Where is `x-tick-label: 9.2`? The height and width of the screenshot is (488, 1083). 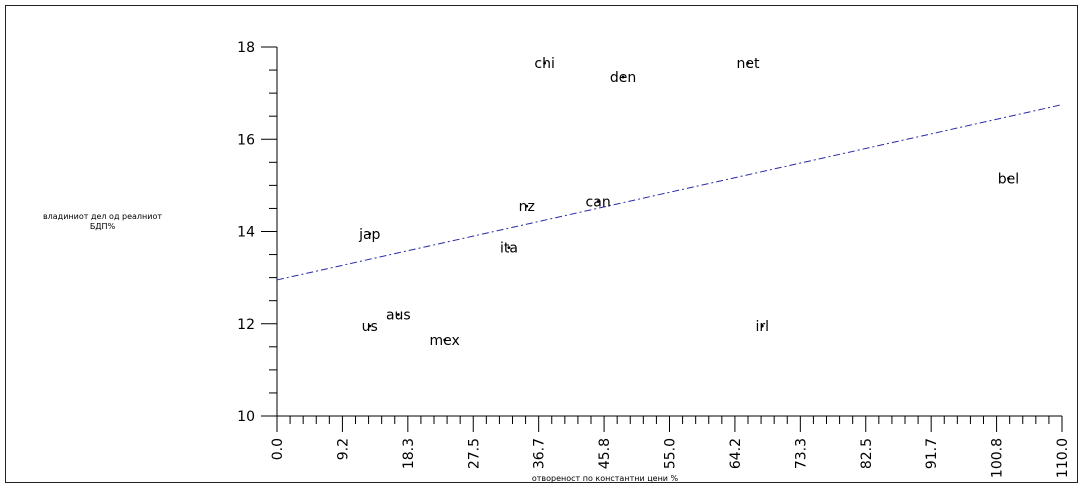
x-tick-label: 9.2 is located at coordinates (343, 449).